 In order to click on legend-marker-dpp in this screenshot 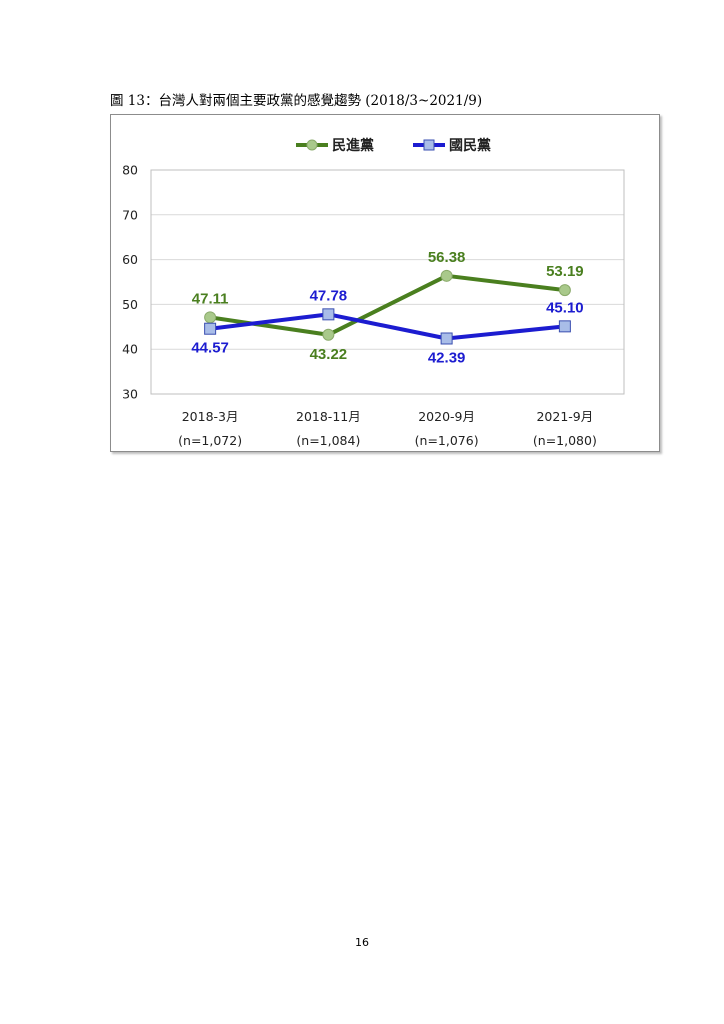, I will do `click(312, 145)`.